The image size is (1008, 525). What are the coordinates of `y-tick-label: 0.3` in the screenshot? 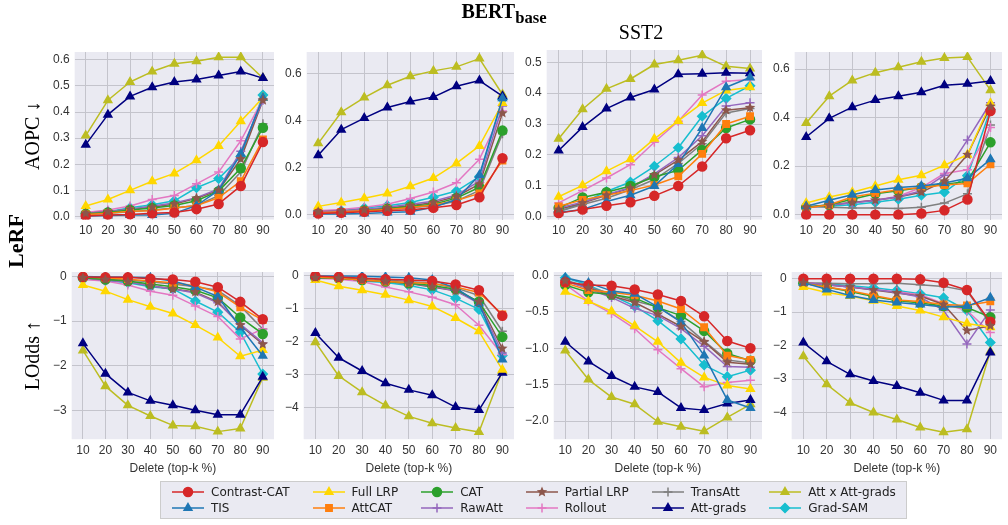 It's located at (533, 123).